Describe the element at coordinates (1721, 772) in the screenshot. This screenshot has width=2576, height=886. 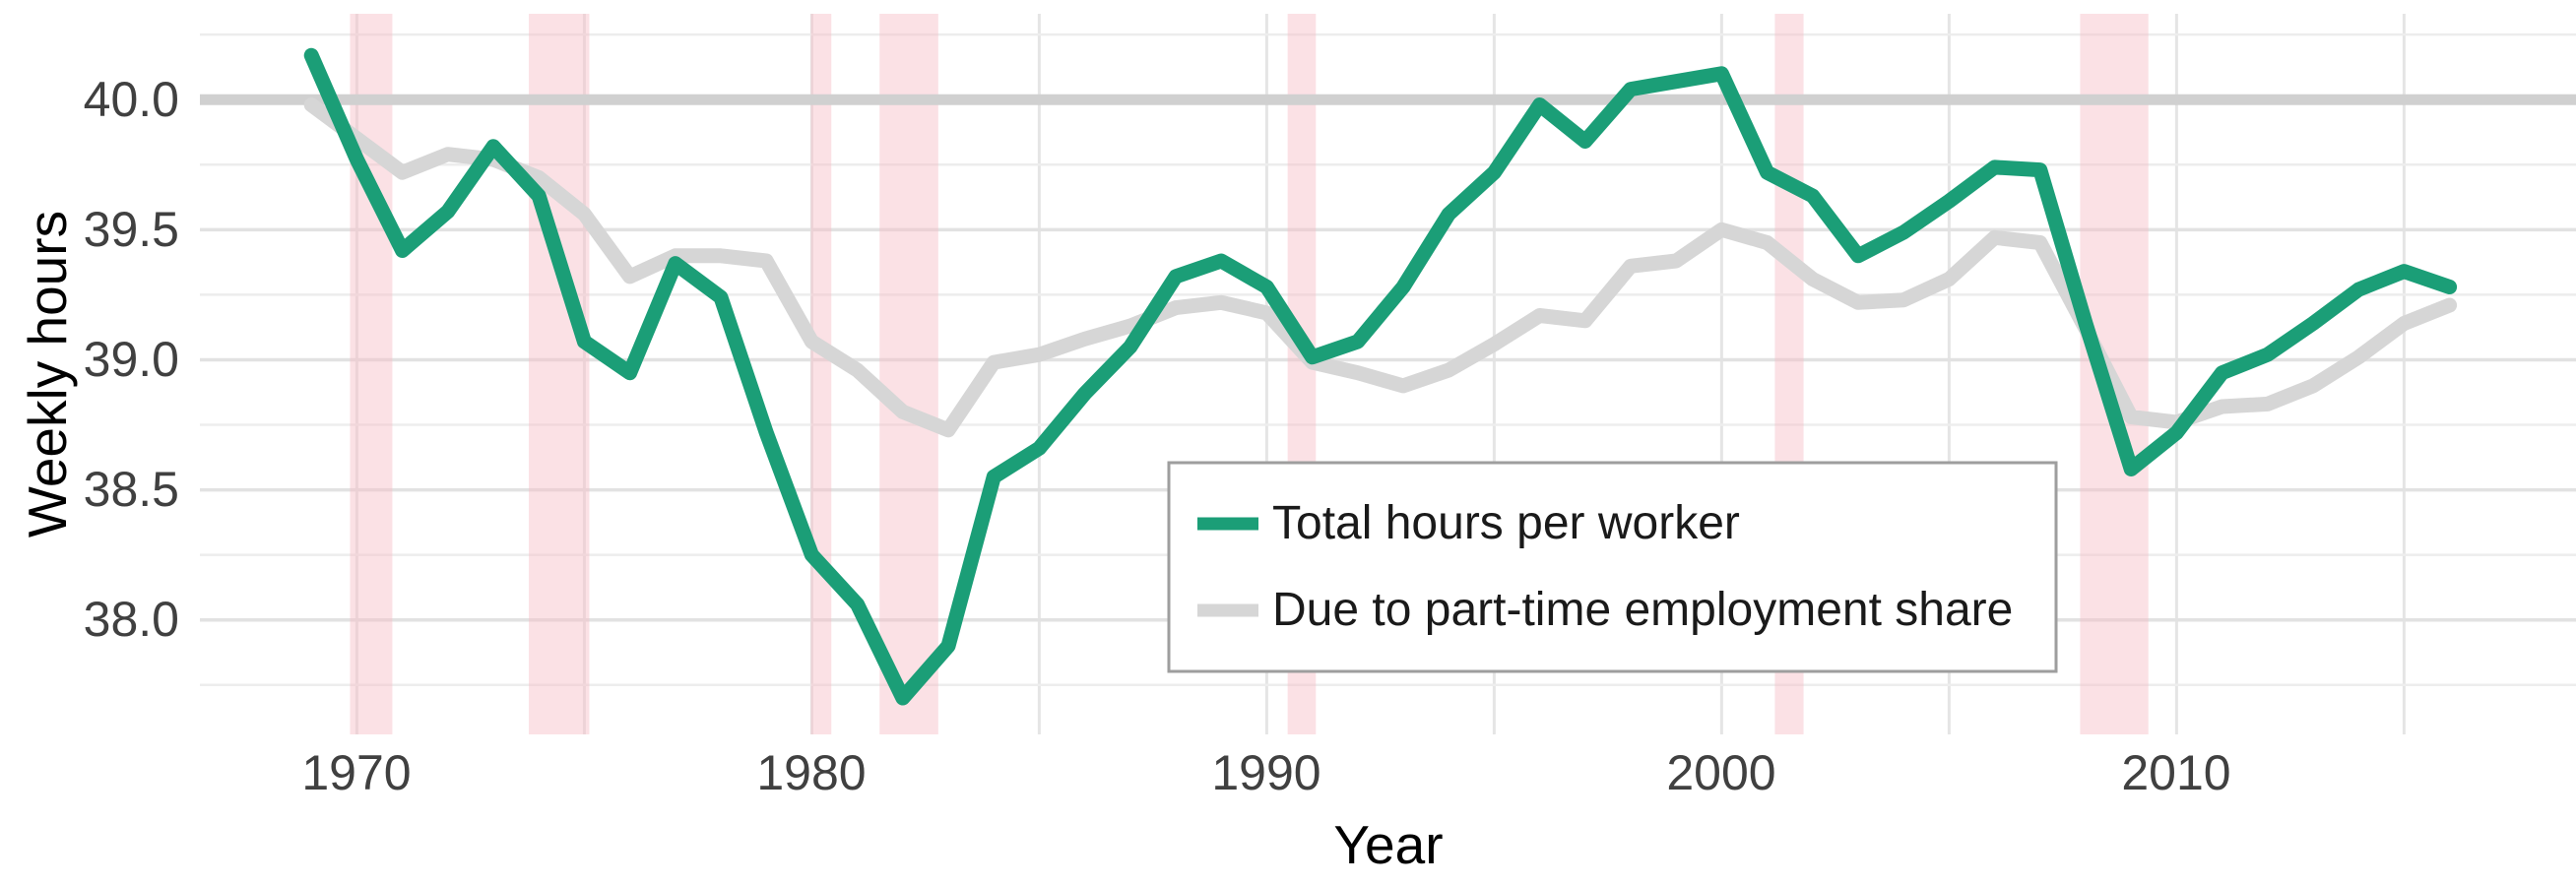
I see `x-tick-2000: 2000` at that location.